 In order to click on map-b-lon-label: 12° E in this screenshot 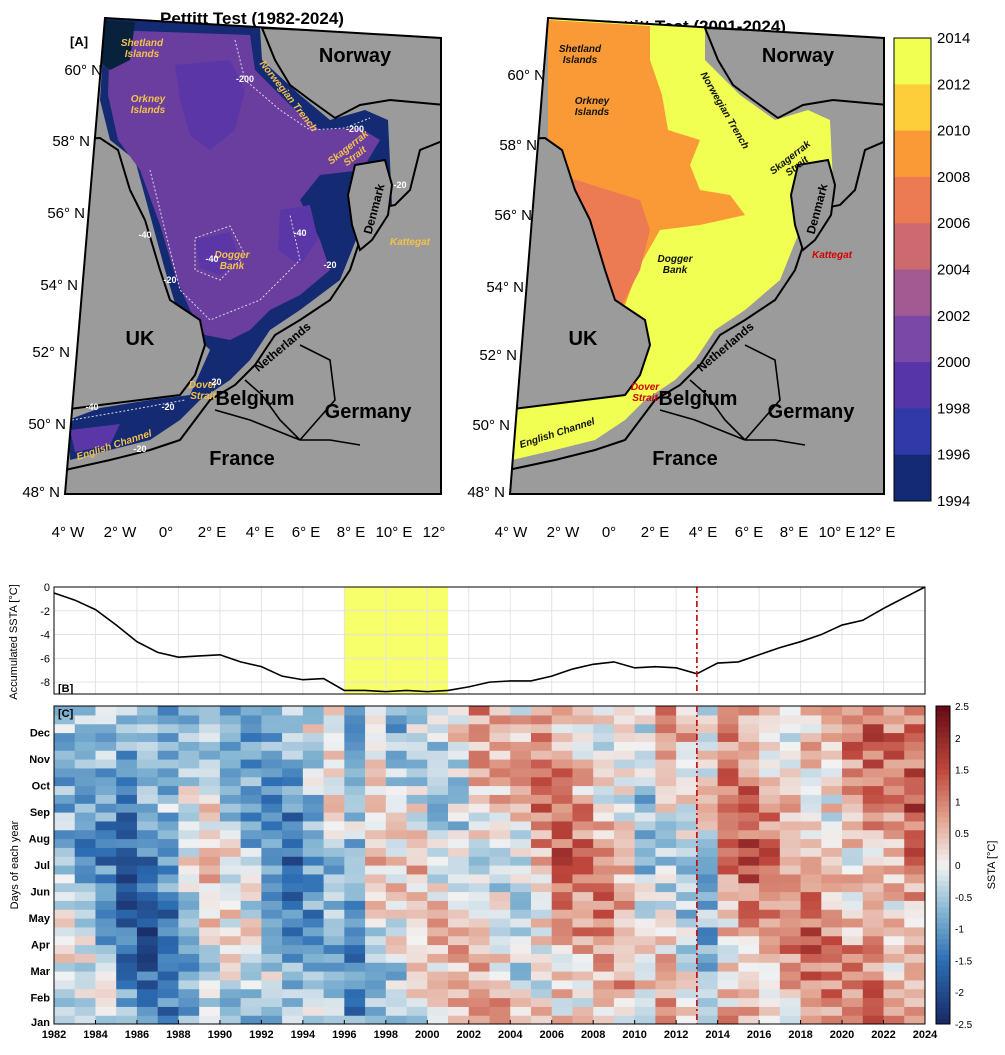, I will do `click(877, 532)`.